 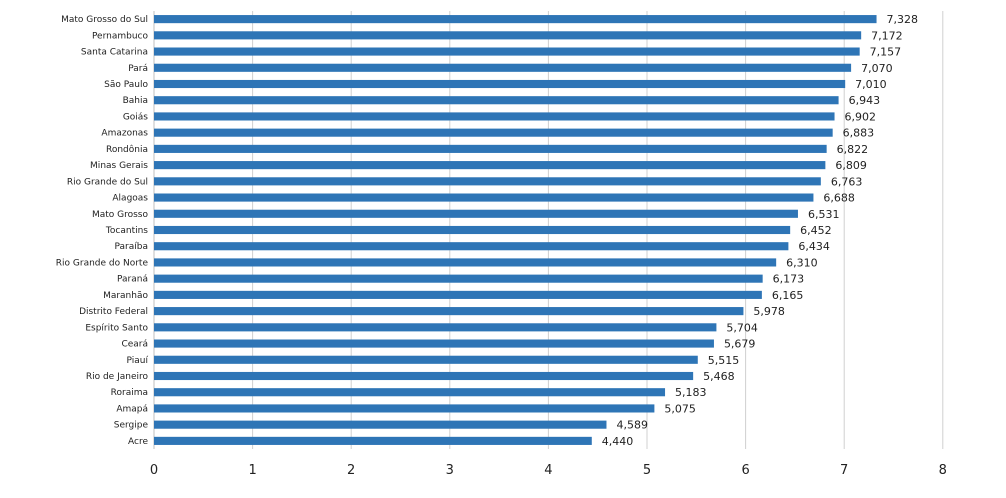 What do you see at coordinates (131, 426) in the screenshot?
I see `category-label: Sergipe` at bounding box center [131, 426].